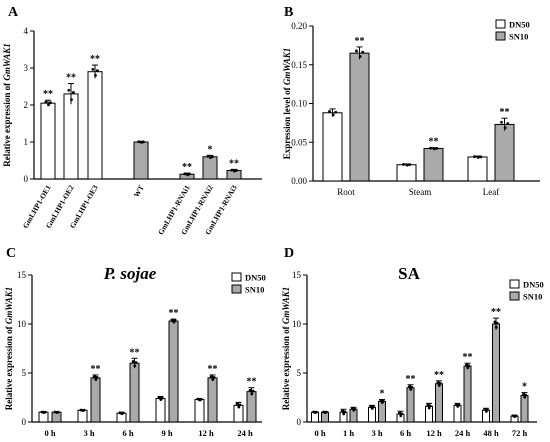  What do you see at coordinates (299, 422) in the screenshot?
I see `y-tick-label: 0` at bounding box center [299, 422].